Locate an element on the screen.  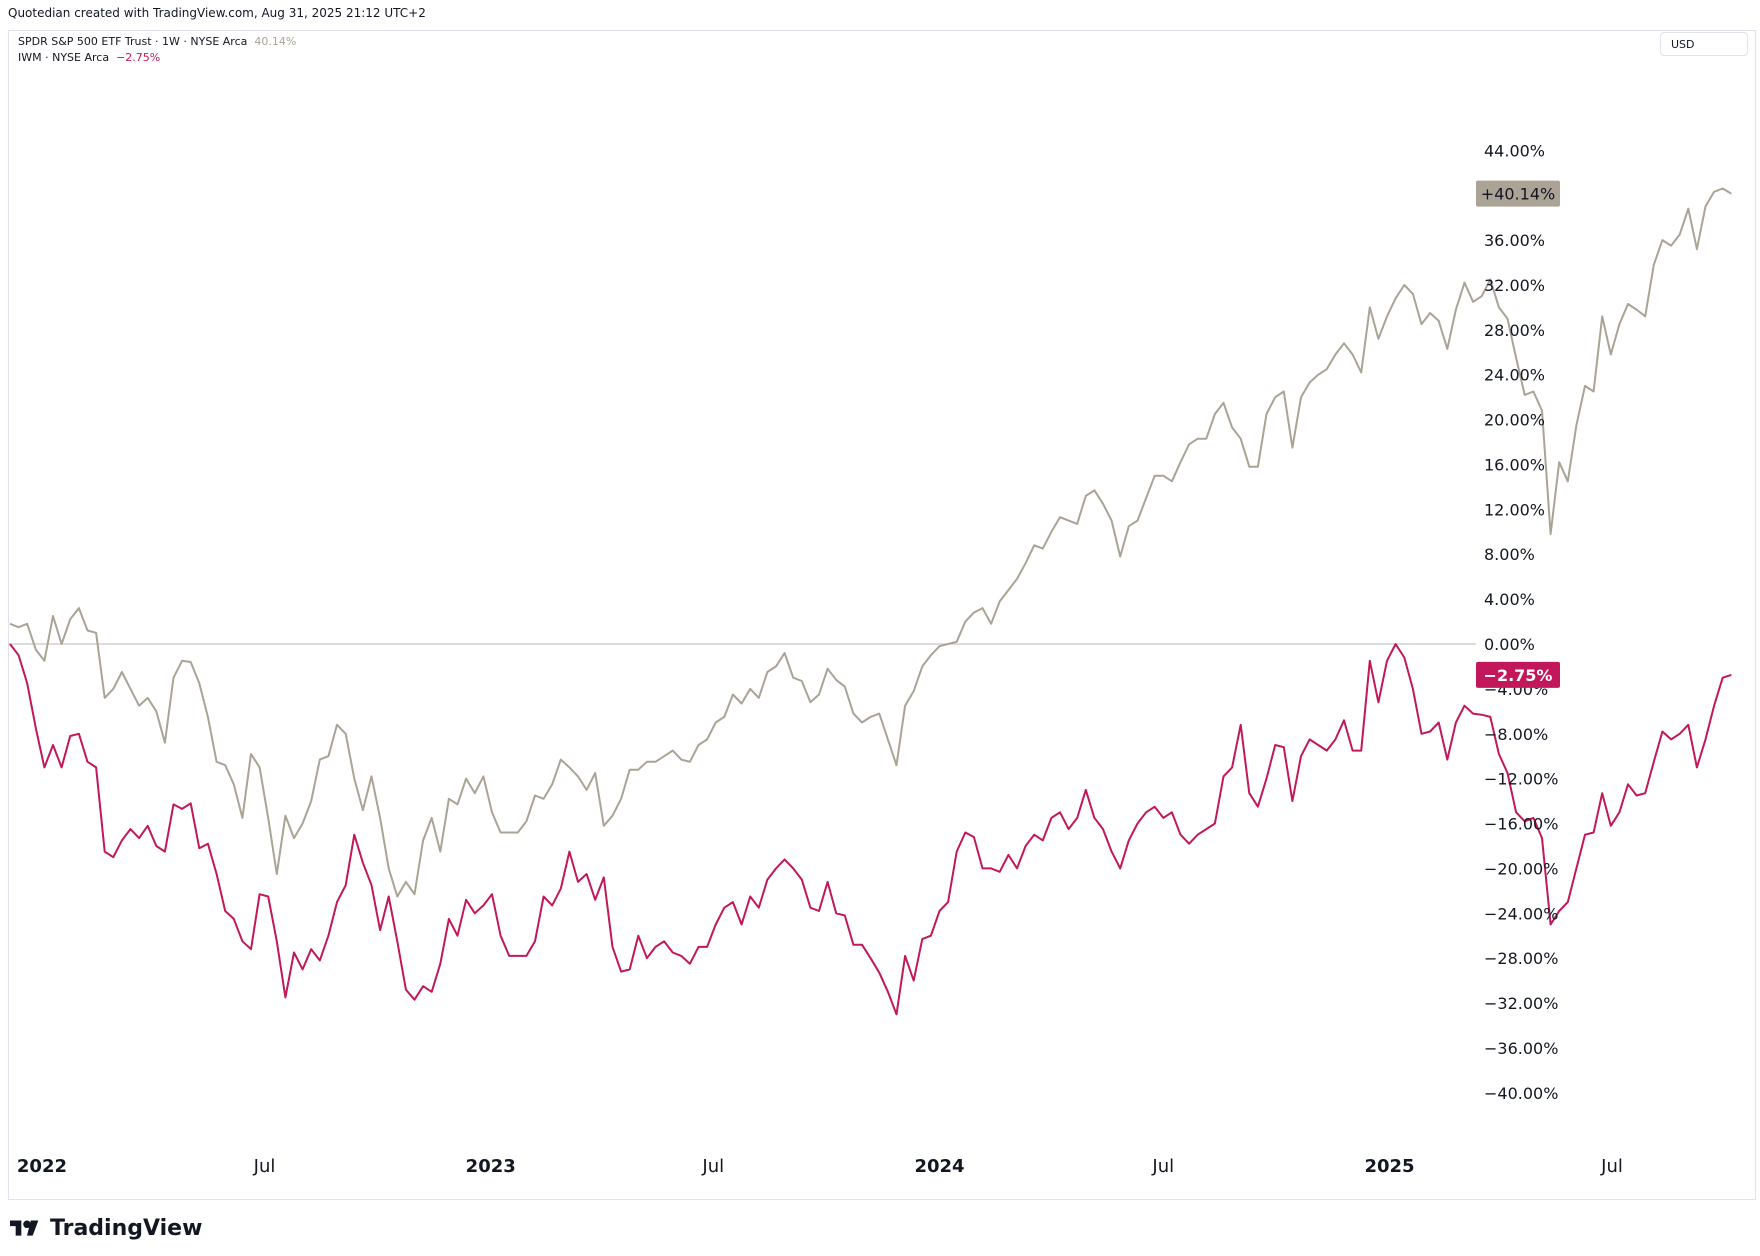
brand-name: TradingView is located at coordinates (126, 1228).